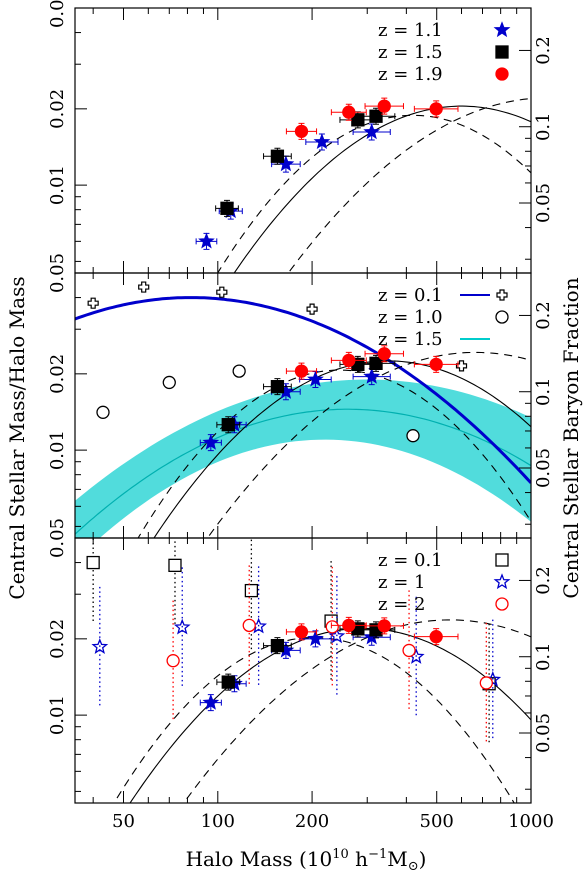 This screenshot has height=876, width=587. Describe the element at coordinates (410, 317) in the screenshot. I see `legend-label: z = 1.0` at that location.